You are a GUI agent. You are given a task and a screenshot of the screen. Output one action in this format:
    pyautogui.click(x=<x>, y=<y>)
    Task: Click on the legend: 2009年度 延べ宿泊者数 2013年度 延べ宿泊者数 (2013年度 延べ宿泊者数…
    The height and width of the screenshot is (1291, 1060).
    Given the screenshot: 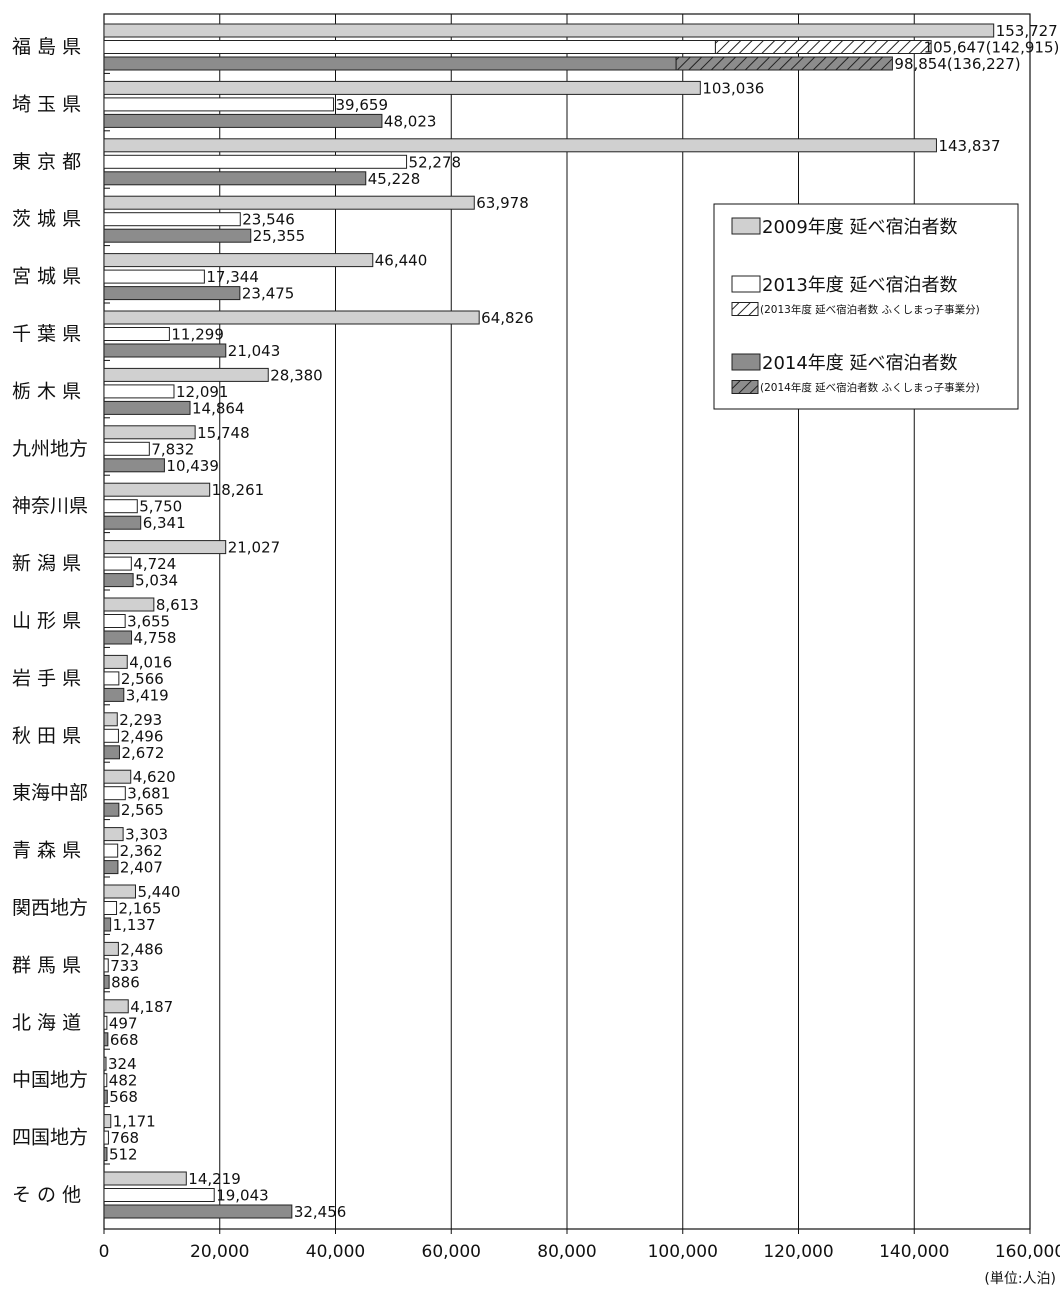 What is the action you would take?
    pyautogui.click(x=866, y=306)
    